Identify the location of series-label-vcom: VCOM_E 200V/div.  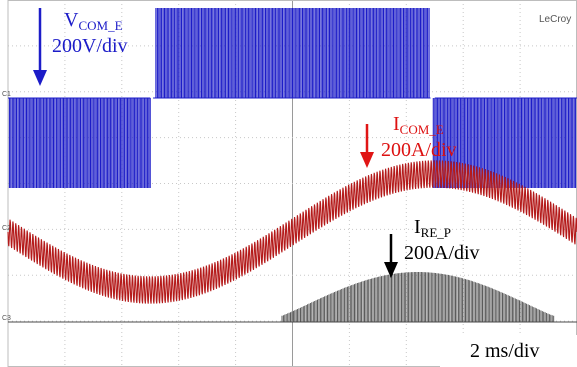
(90, 33).